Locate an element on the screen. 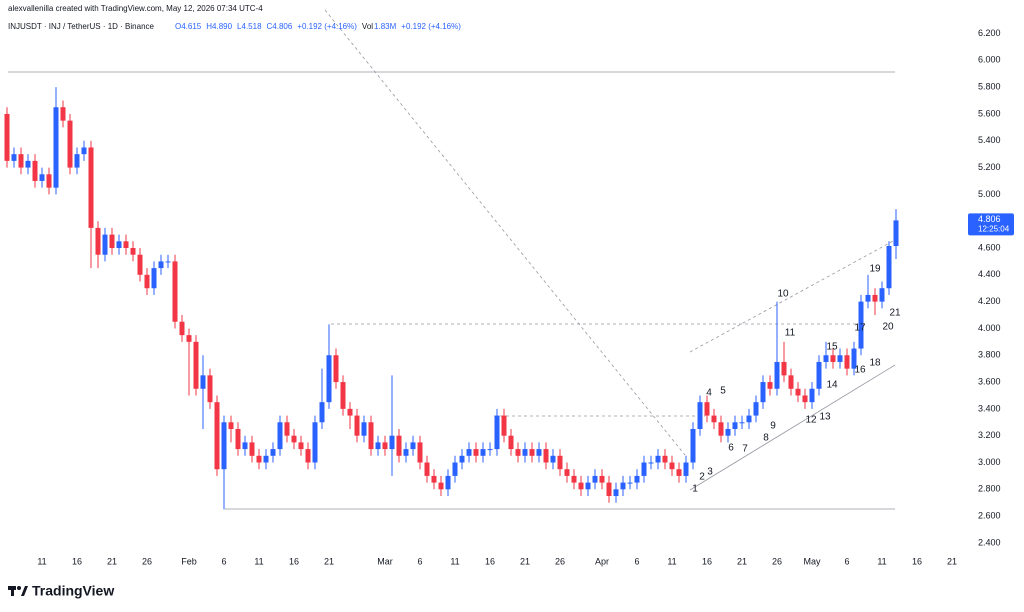 The image size is (1024, 612). wave-label: 14 is located at coordinates (832, 385).